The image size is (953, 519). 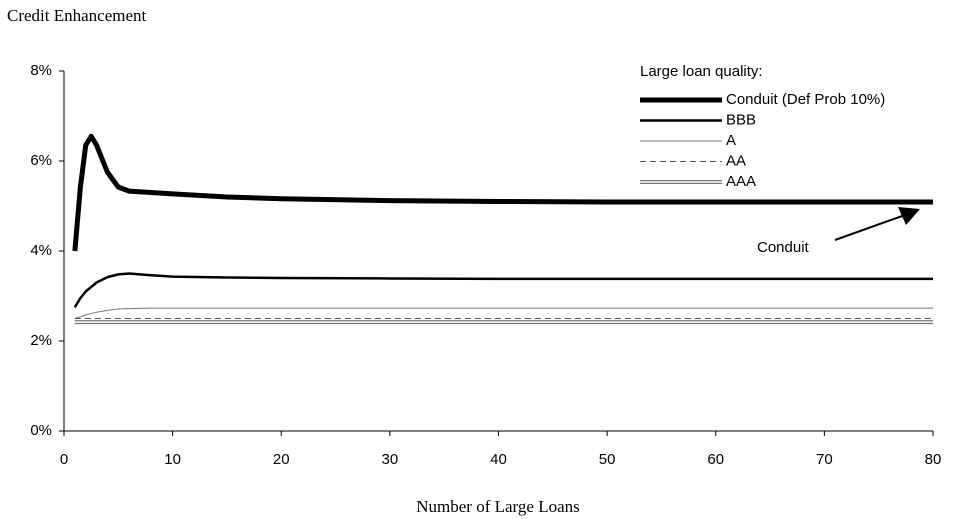 What do you see at coordinates (41, 160) in the screenshot?
I see `y-tick-label: 6%` at bounding box center [41, 160].